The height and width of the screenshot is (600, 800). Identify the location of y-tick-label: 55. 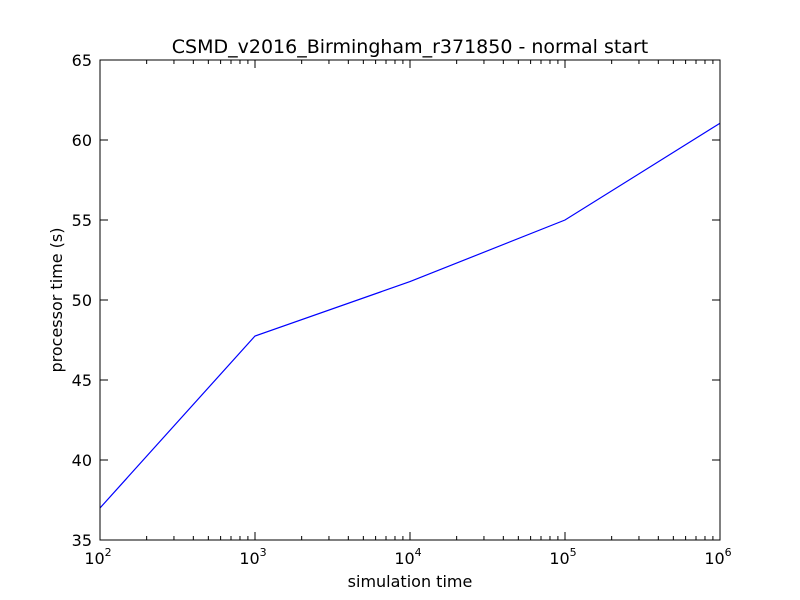
(82, 220).